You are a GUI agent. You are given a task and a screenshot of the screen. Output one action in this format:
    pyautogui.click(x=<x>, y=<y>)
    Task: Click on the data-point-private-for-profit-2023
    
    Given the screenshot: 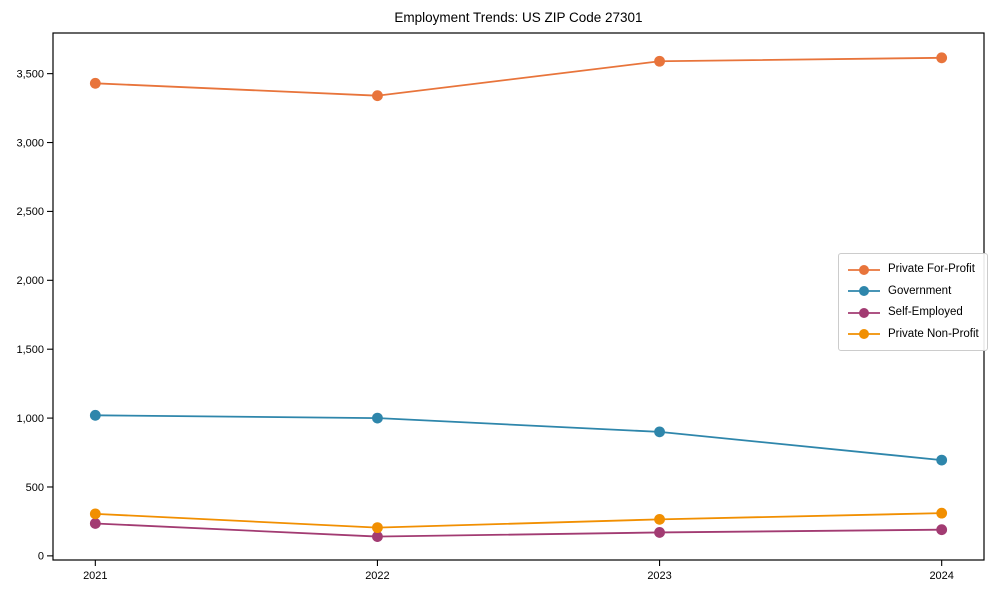 What is the action you would take?
    pyautogui.click(x=659, y=61)
    